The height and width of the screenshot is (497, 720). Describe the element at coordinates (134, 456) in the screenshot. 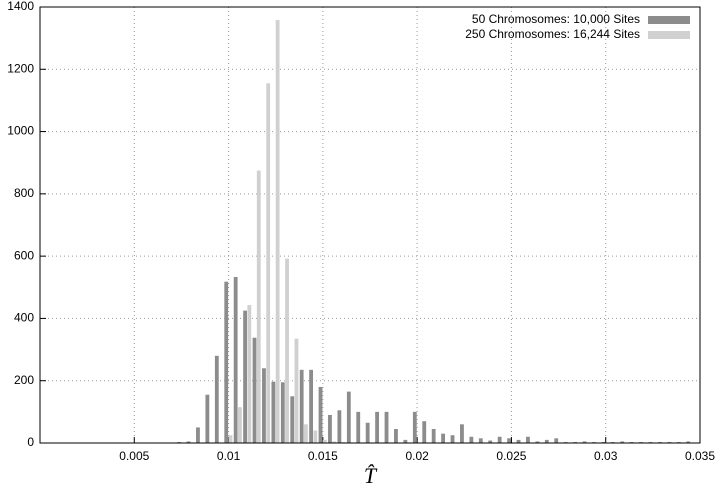

I see `x-tick-label: 0.005` at that location.